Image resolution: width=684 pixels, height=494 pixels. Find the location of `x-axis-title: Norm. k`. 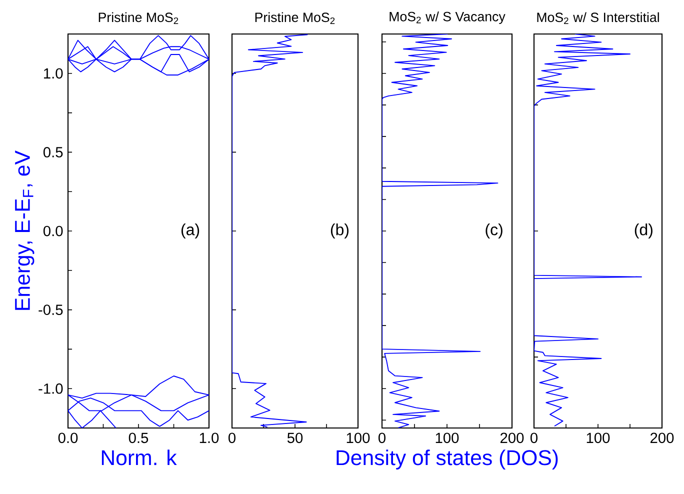

x-axis-title: Norm. k is located at coordinates (139, 458).